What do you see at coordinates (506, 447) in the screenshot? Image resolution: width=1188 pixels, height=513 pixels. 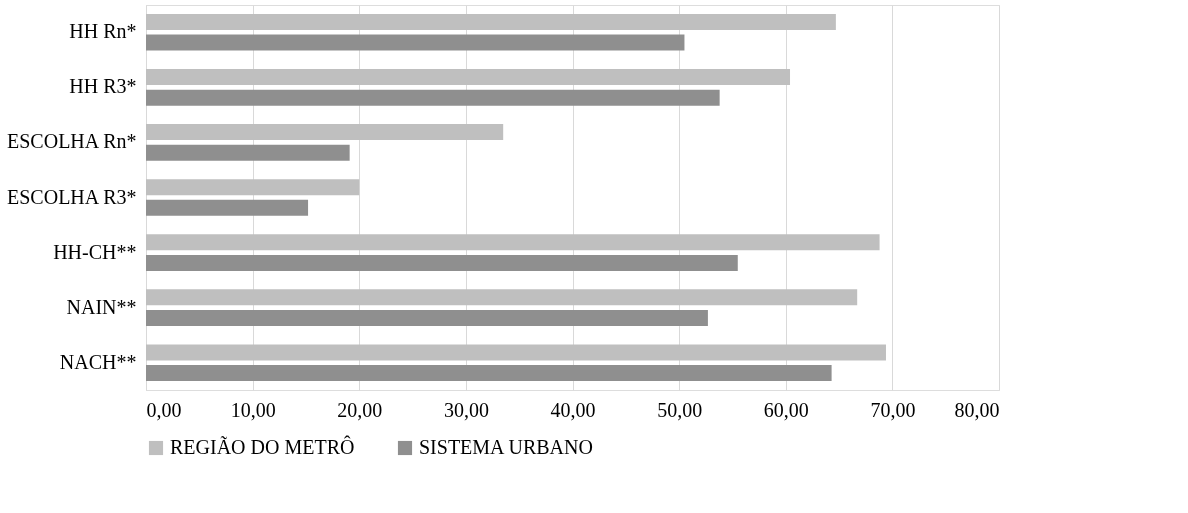 I see `legend-label: SISTEMA URBANO` at bounding box center [506, 447].